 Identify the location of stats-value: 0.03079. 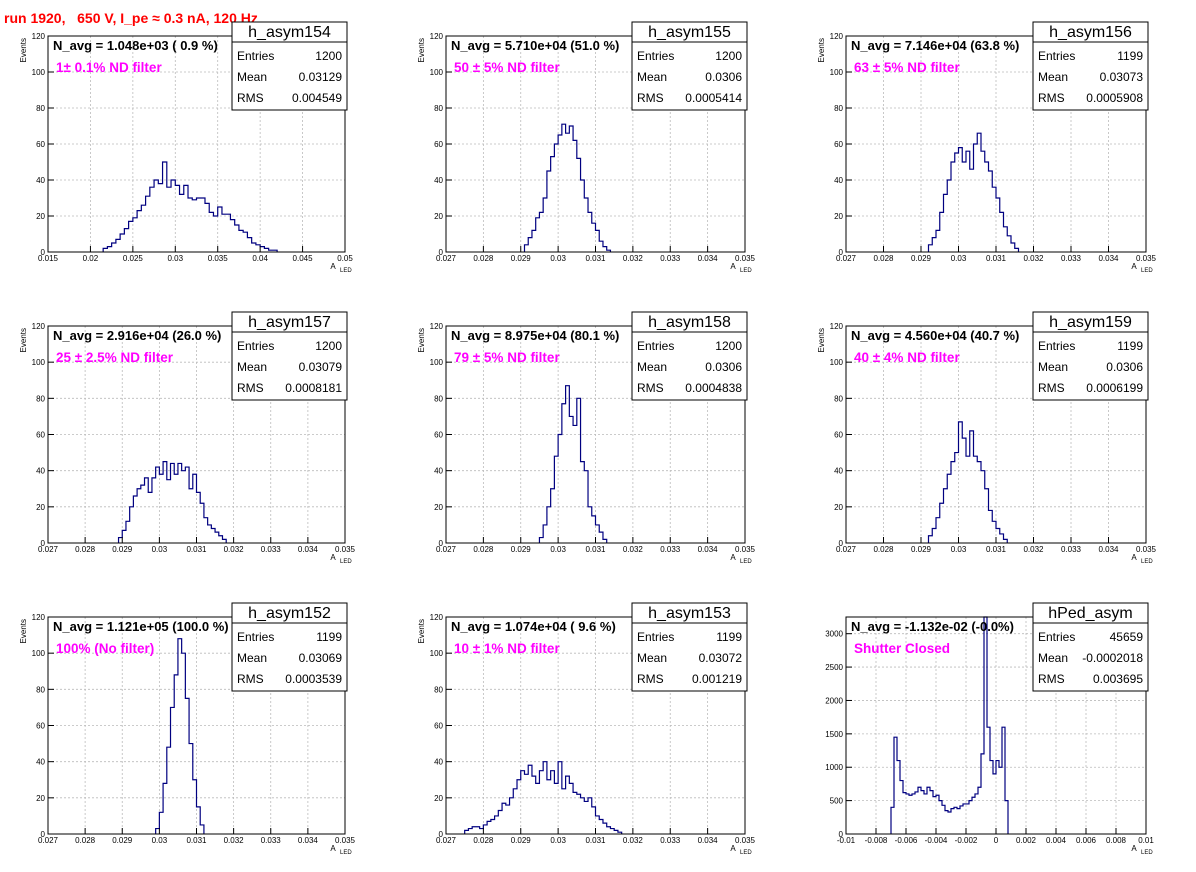
(321, 367).